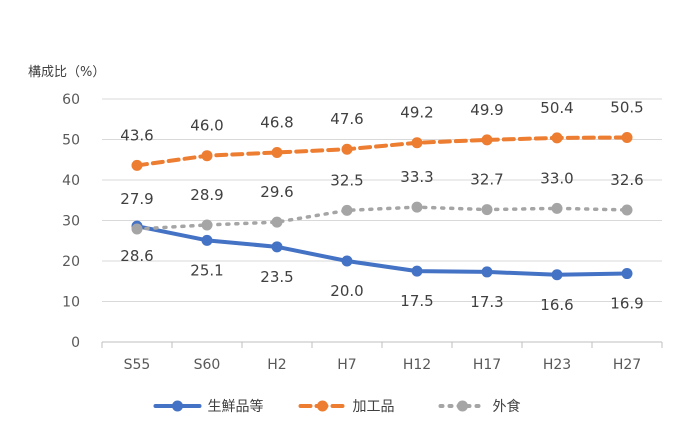  I want to click on data-label-2-0: 27.9, so click(136, 199).